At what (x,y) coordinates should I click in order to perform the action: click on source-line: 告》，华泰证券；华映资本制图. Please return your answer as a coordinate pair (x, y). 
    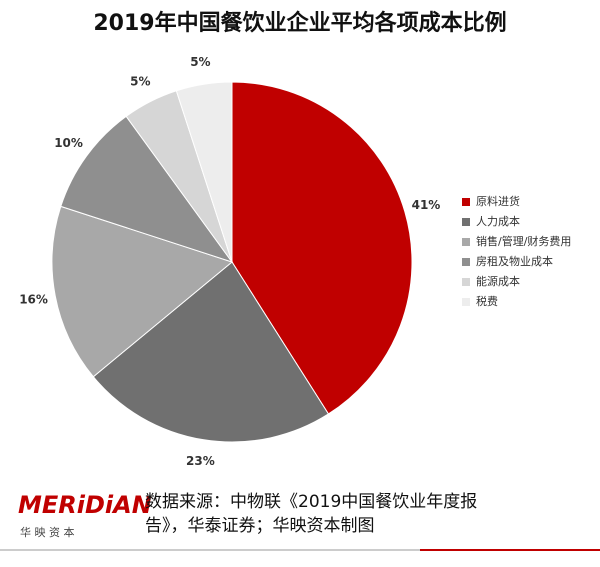
    Looking at the image, I should click on (260, 526).